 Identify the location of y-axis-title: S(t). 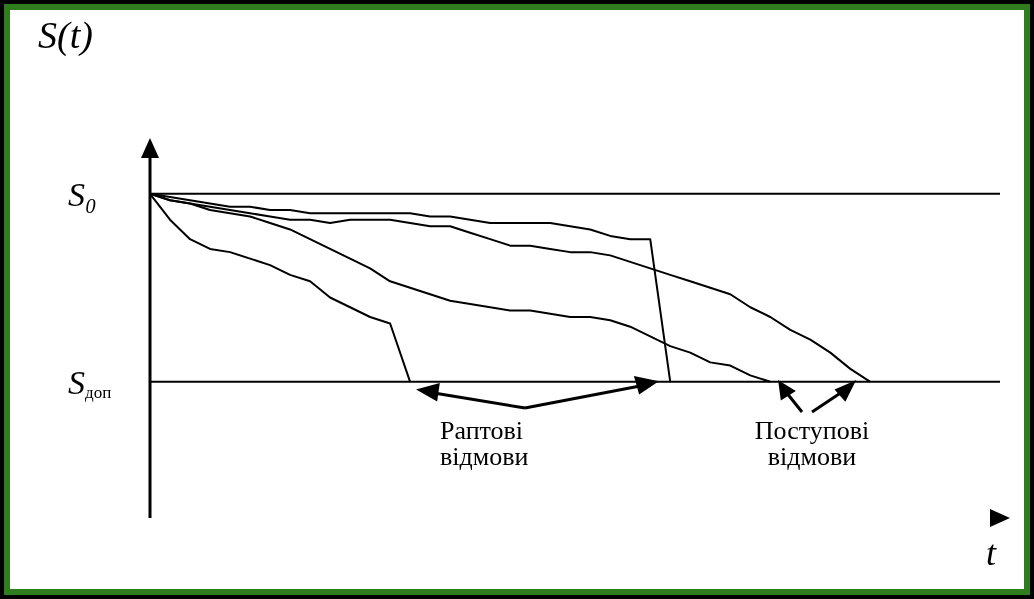
(65, 35).